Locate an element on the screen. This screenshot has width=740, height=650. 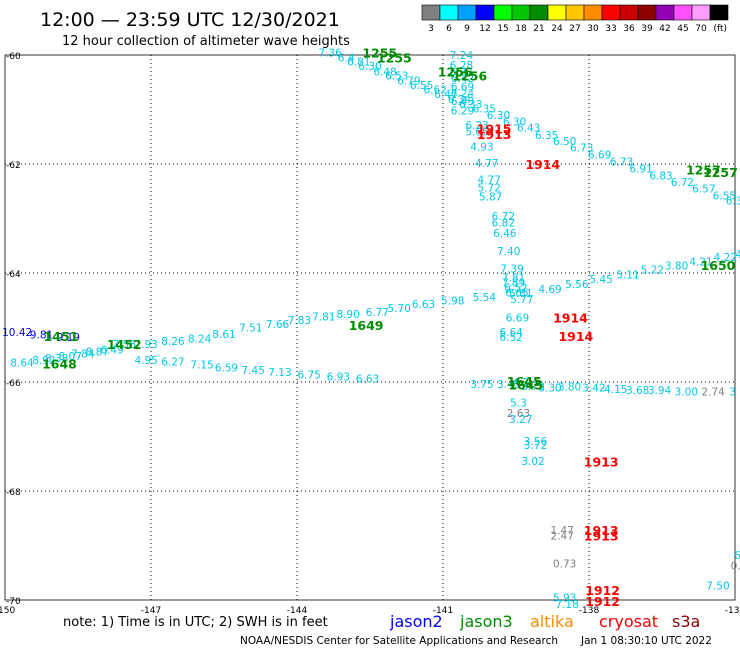
satellite-name: jason2 is located at coordinates (416, 621).